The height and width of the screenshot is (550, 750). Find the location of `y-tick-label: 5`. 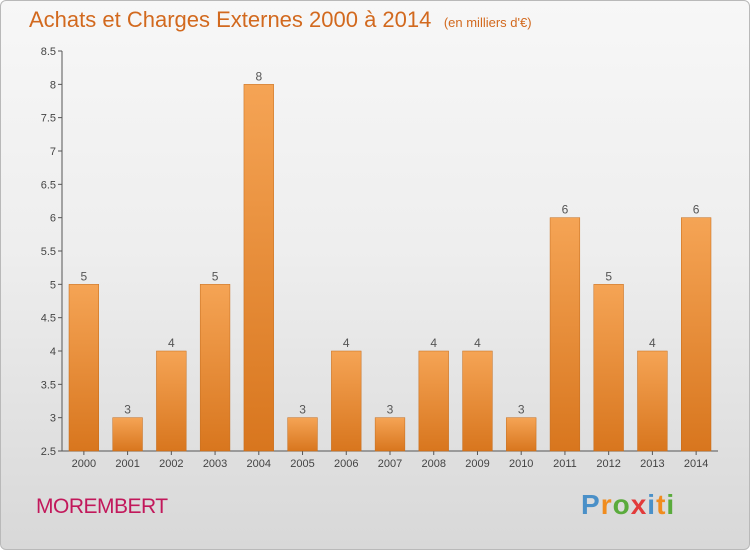

y-tick-label: 5 is located at coordinates (53, 285).